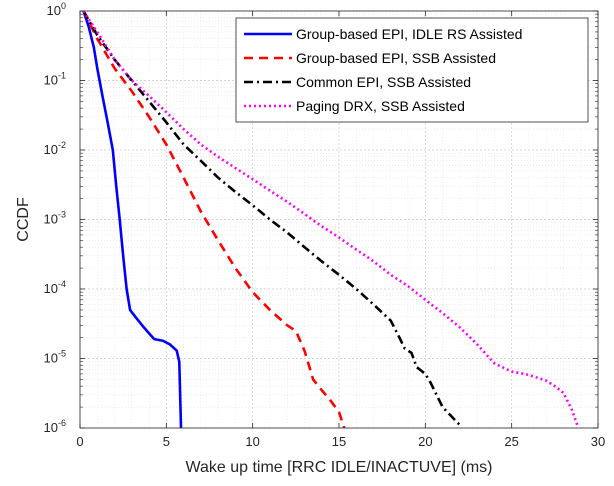 The width and height of the screenshot is (614, 486). I want to click on y-tick-label: 10⁻², so click(55, 148).